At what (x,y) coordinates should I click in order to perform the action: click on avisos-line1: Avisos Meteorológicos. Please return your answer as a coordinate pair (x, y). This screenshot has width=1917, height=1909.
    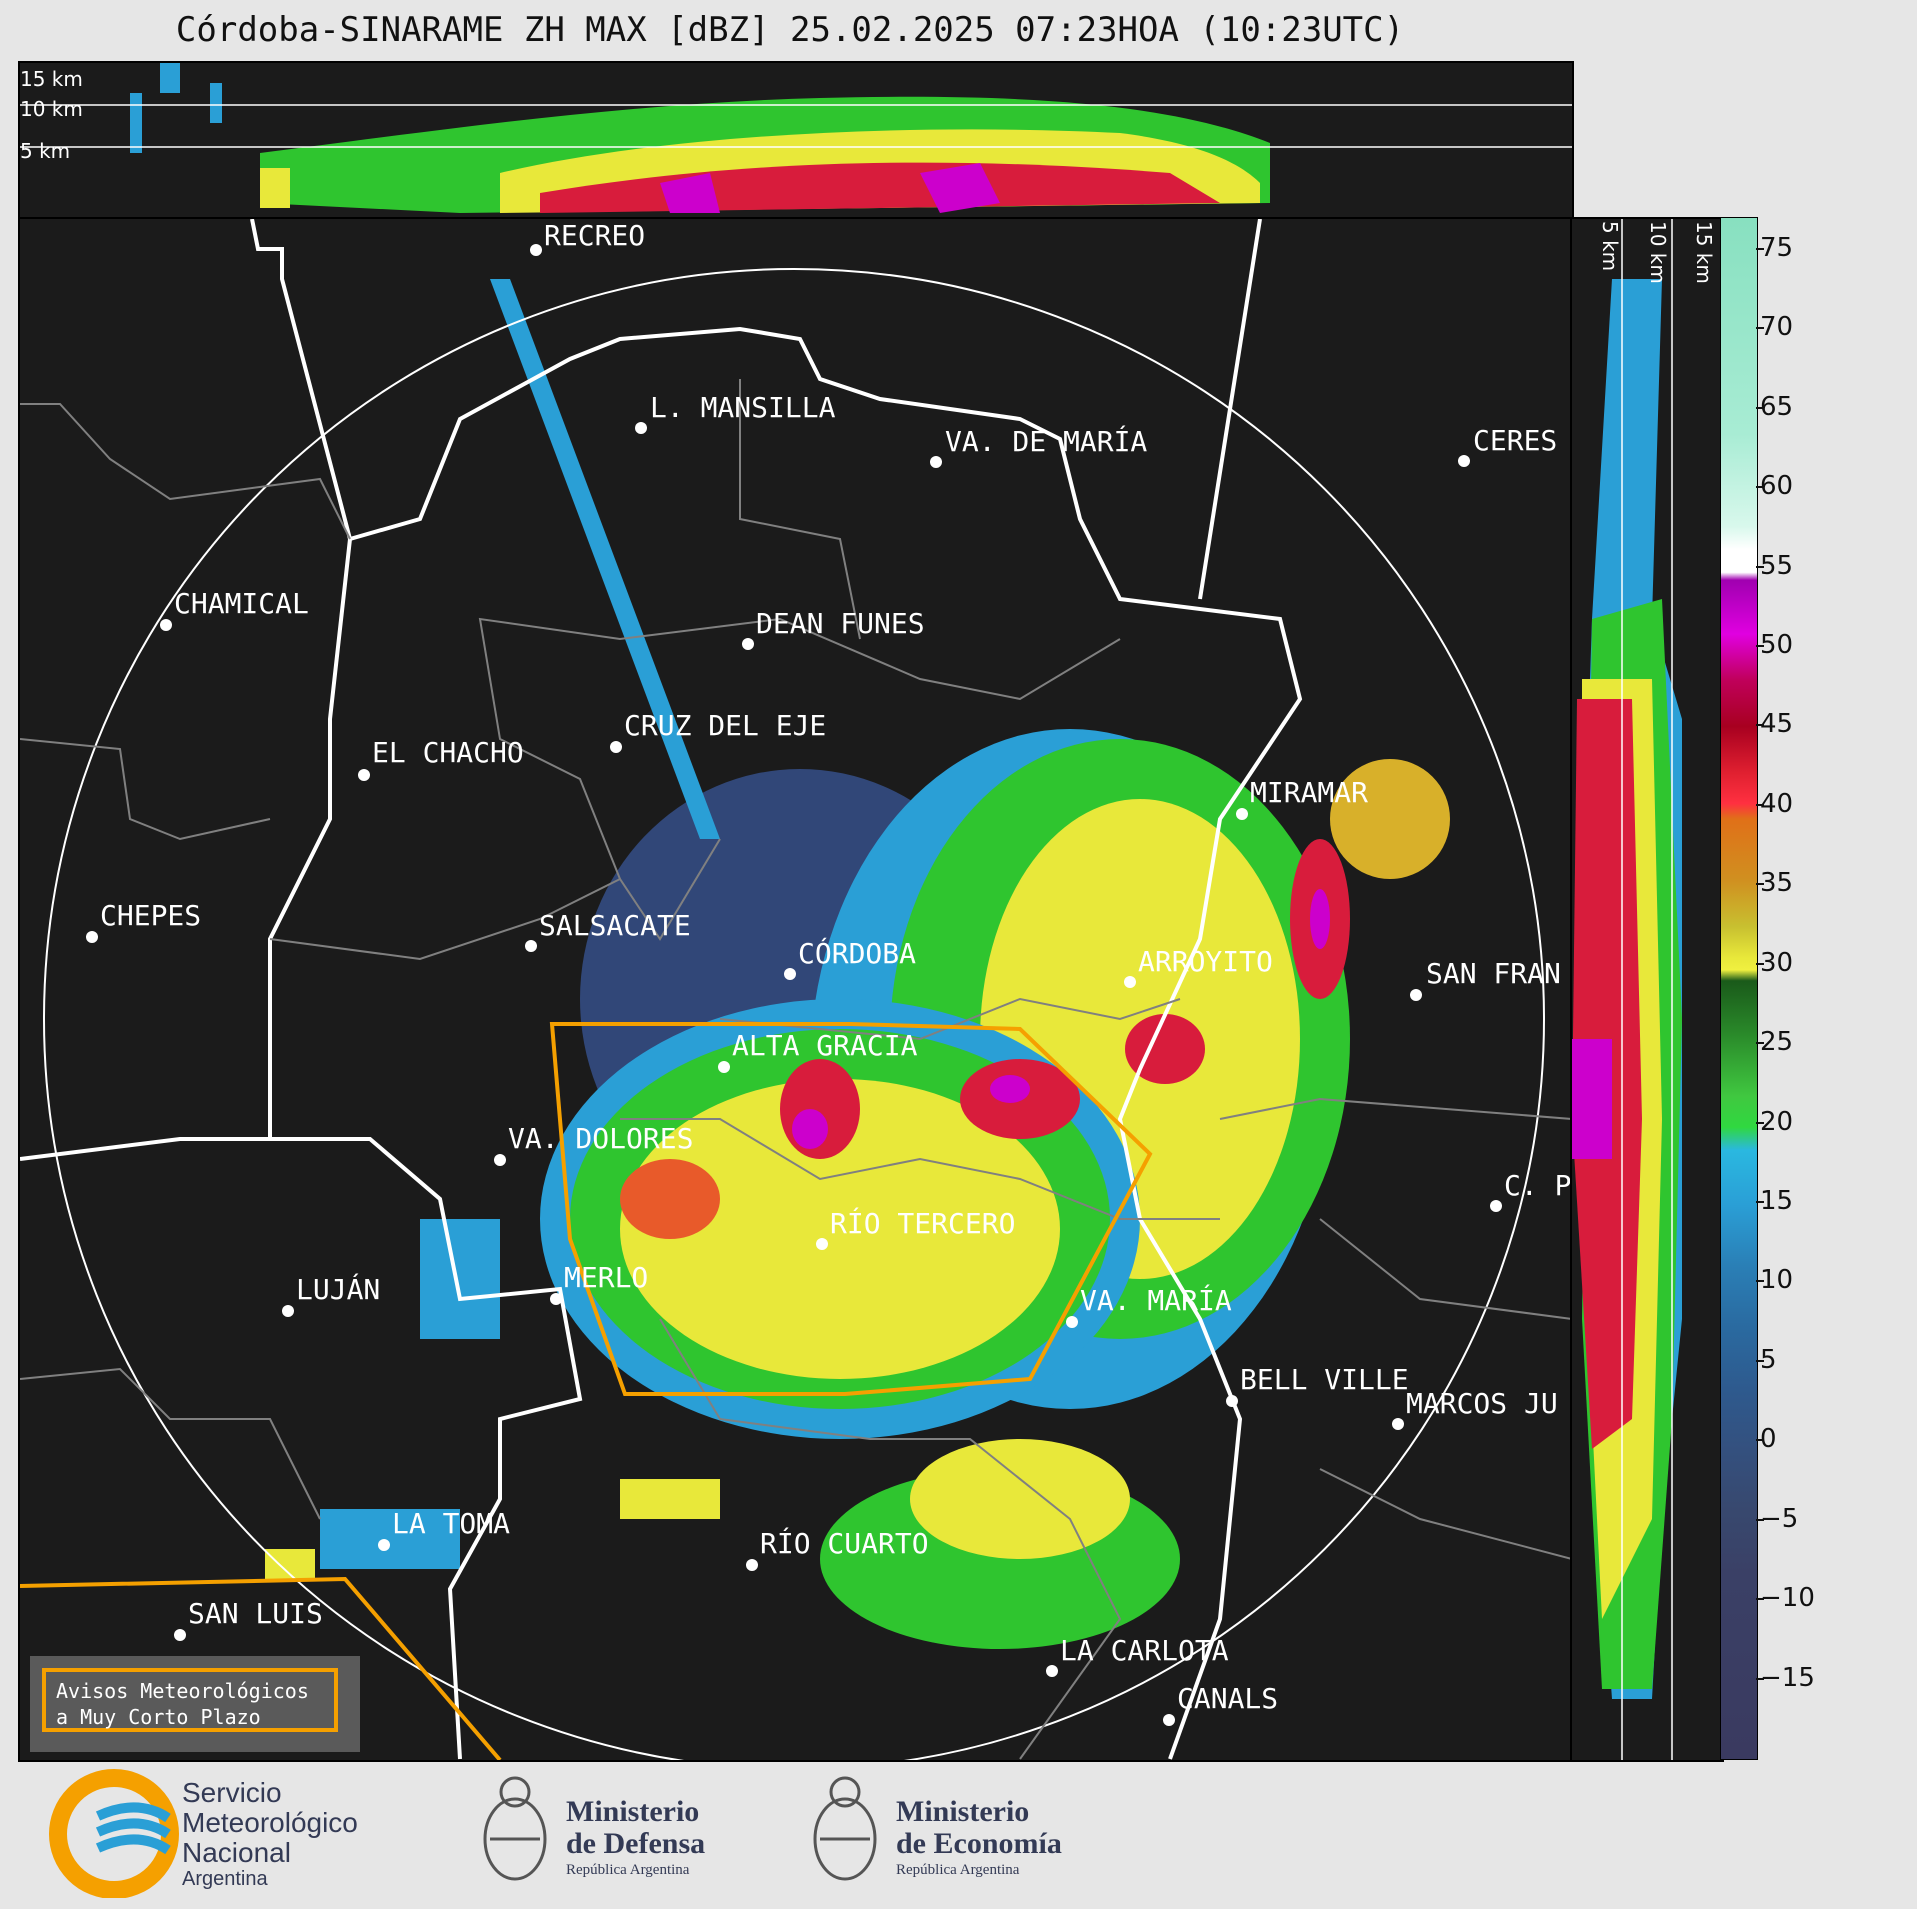
    Looking at the image, I should click on (182, 1691).